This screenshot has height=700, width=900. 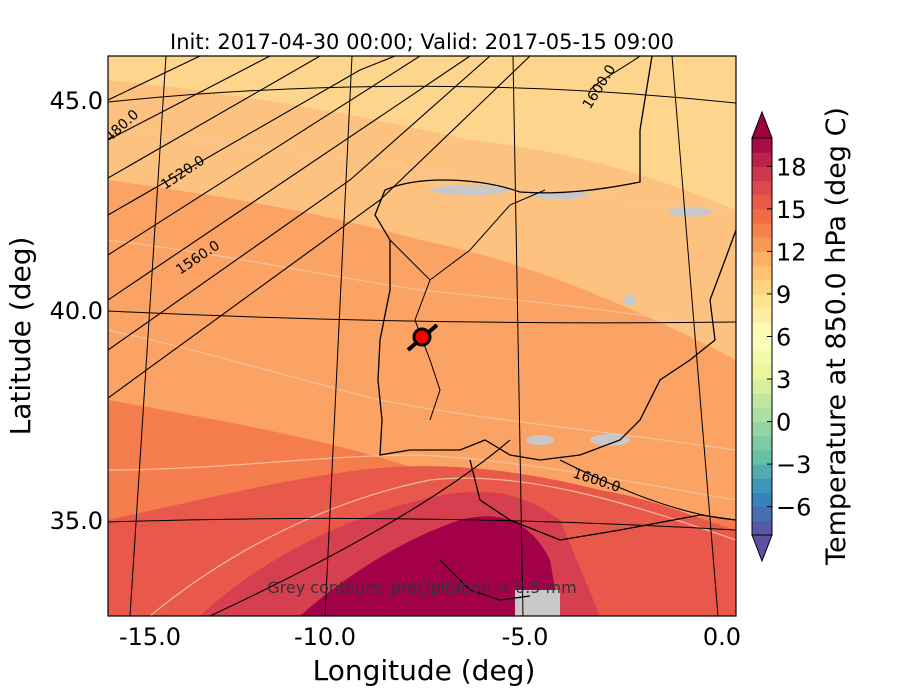 I want to click on precipitation-note: Grey contours: precipitation > 0.5 mm, so click(x=421, y=587).